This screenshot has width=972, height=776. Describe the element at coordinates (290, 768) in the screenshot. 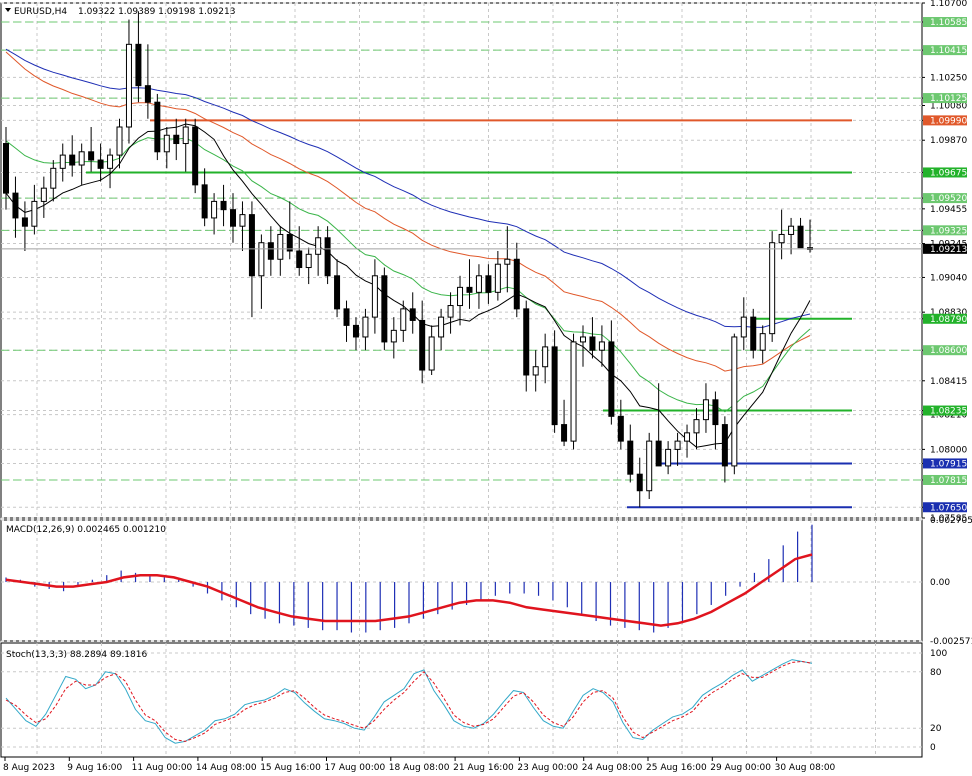

I see `time-axis-label: 15 Aug 16:00` at that location.